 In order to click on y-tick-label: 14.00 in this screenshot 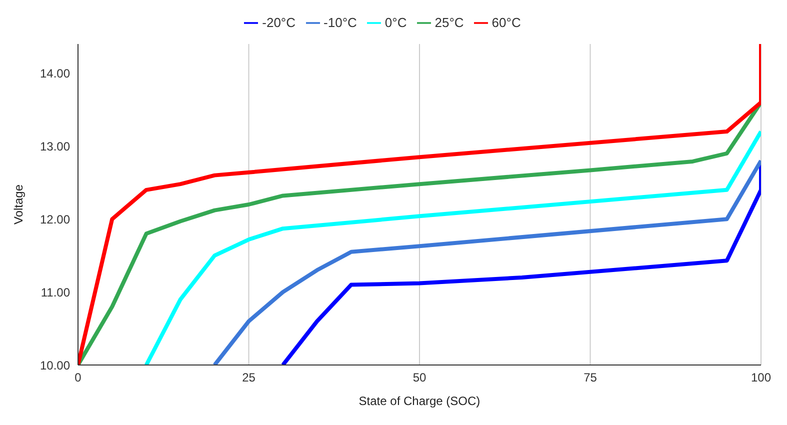, I will do `click(55, 73)`.